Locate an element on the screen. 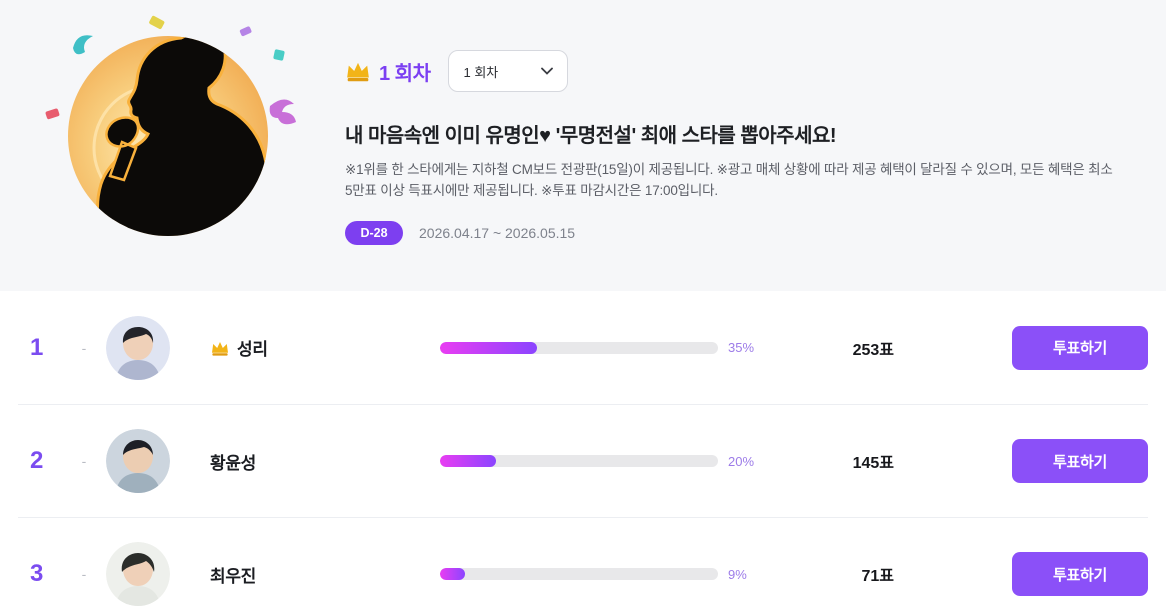  confetti-pink-ribbon is located at coordinates (282, 112).